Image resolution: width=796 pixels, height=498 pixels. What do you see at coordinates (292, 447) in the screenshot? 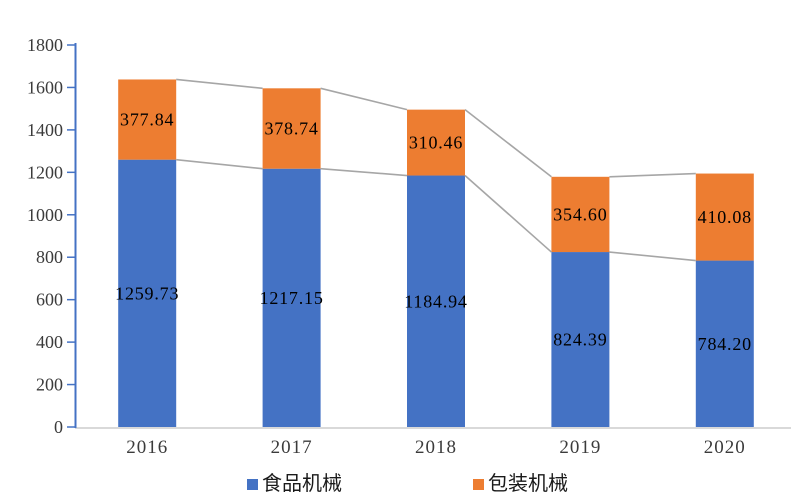
I see `x-axis-label-2017: 2017` at bounding box center [292, 447].